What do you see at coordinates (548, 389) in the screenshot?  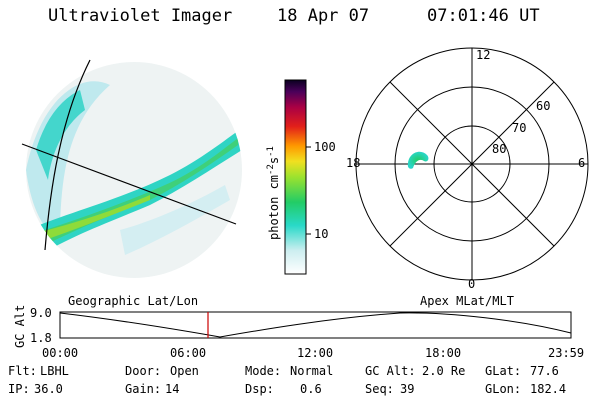 I see `info-glon-value: 182.4` at bounding box center [548, 389].